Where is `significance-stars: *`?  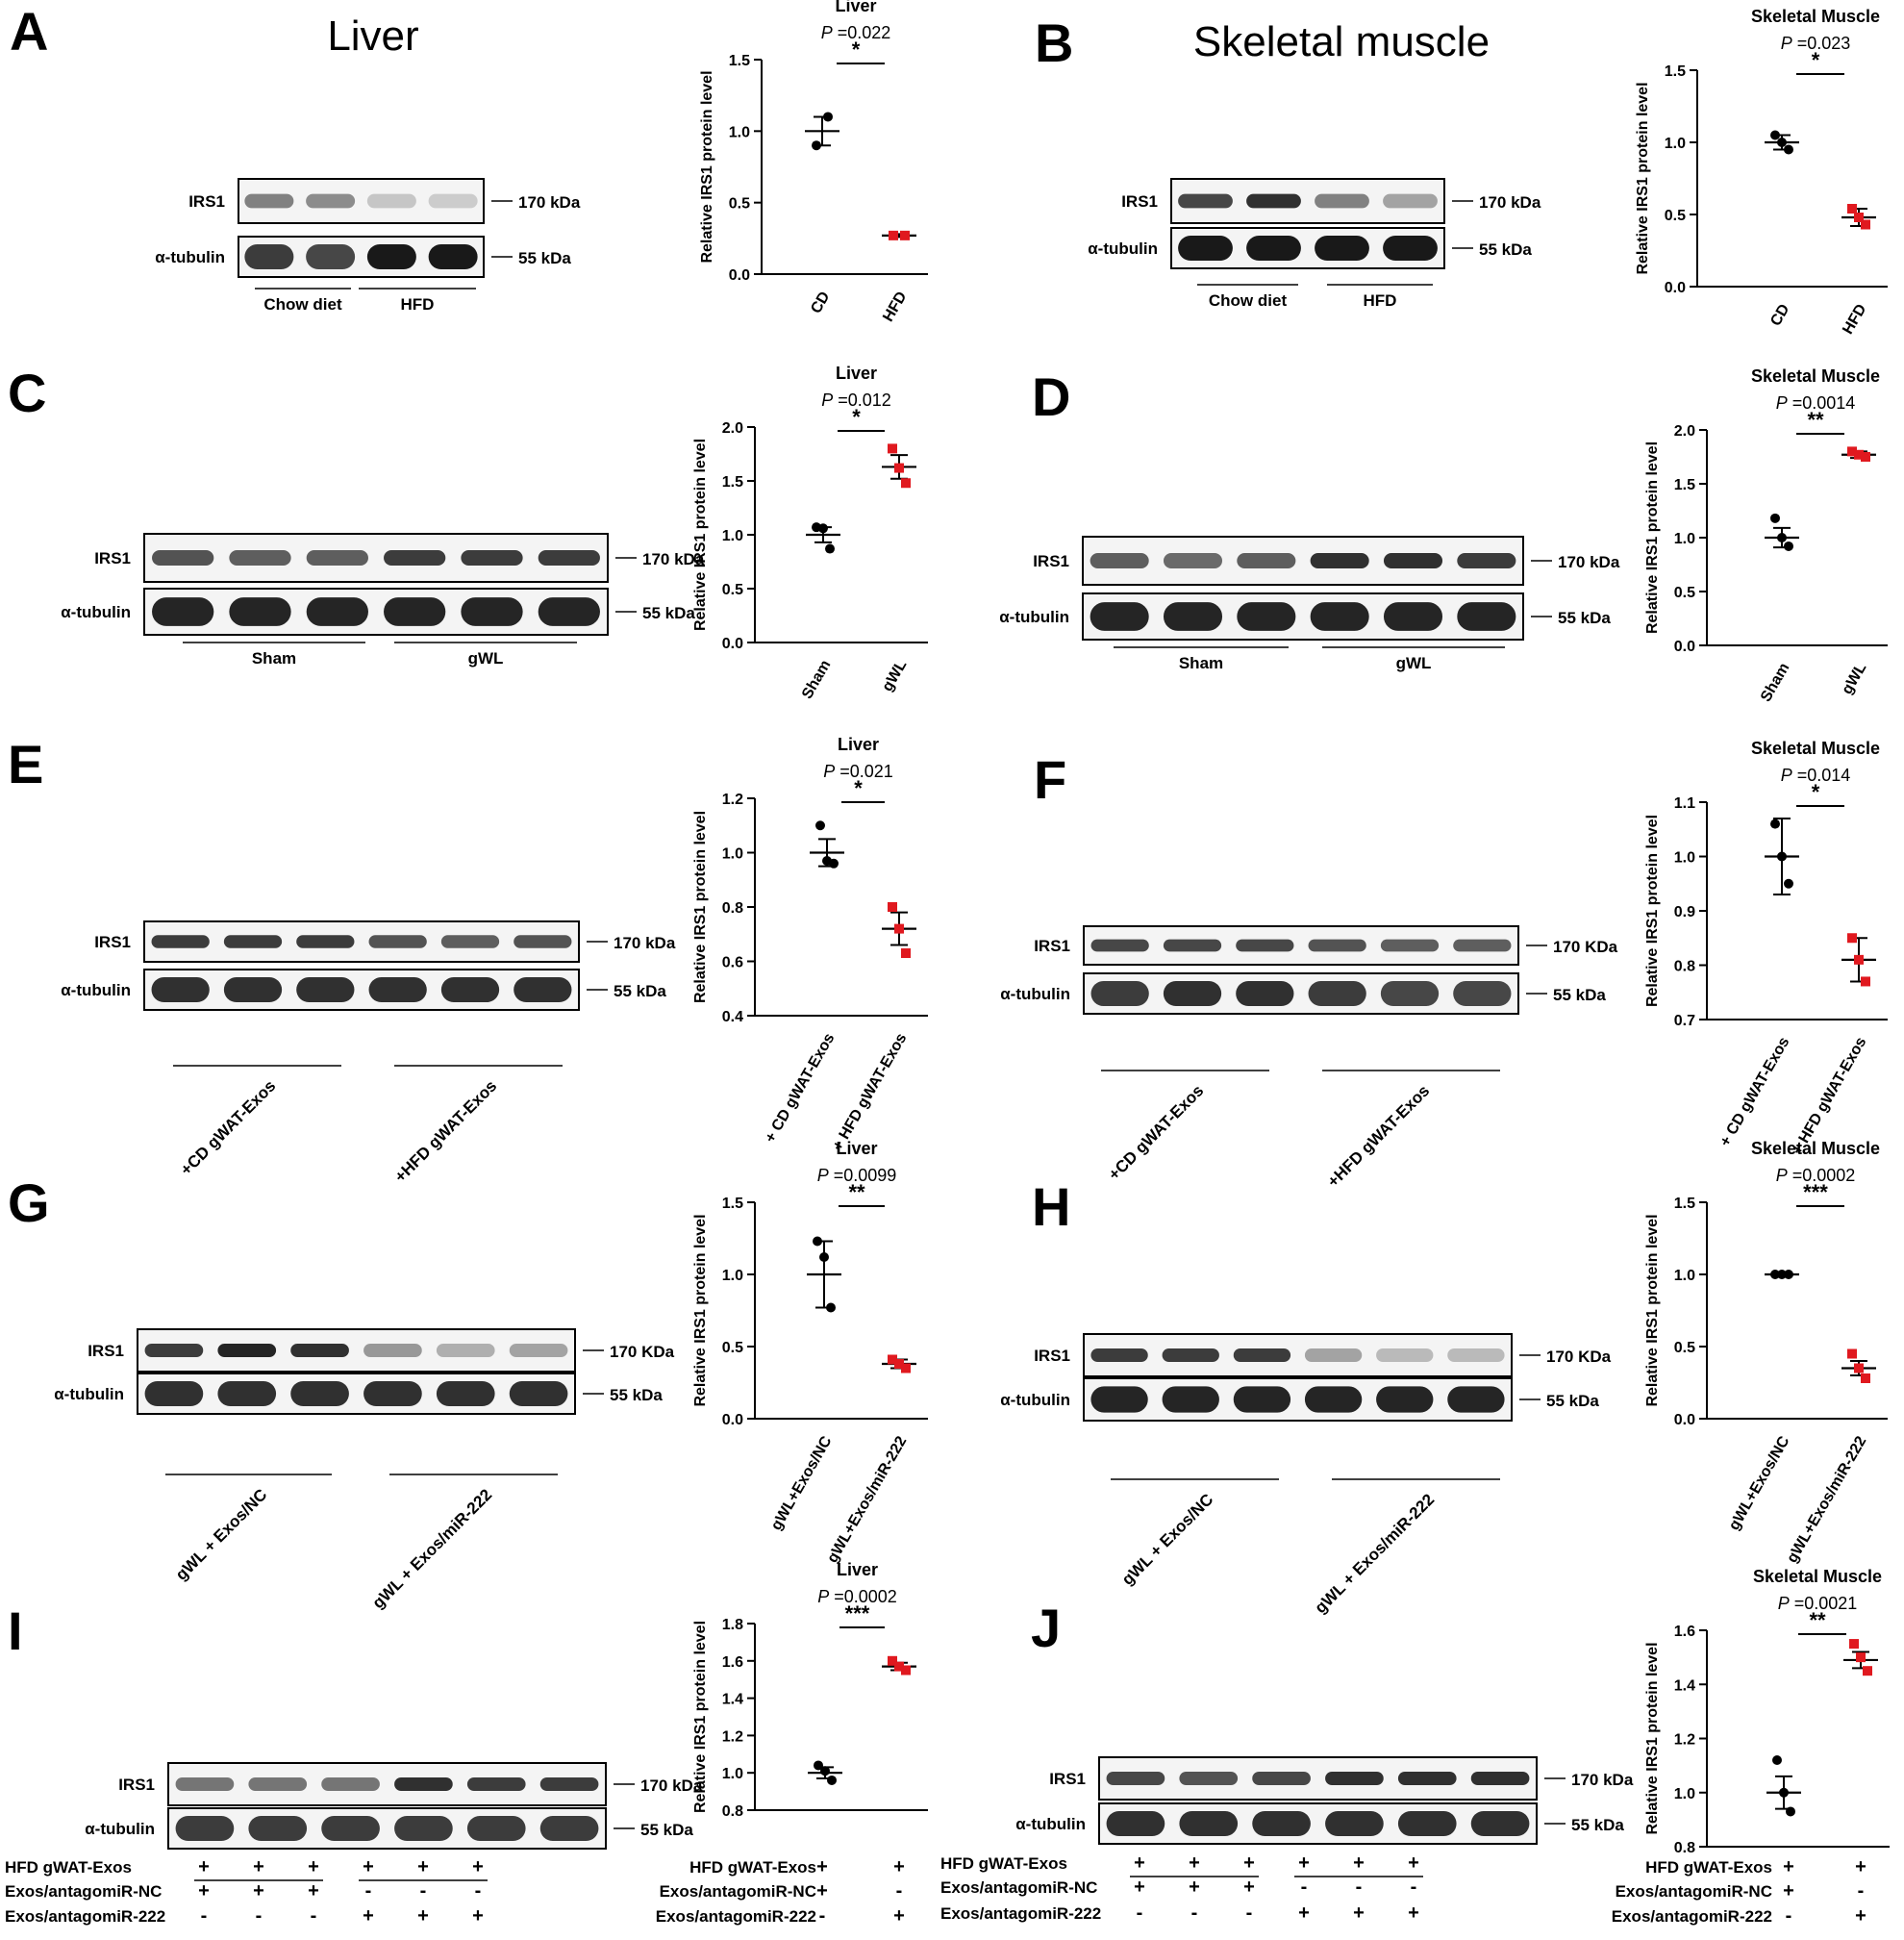 significance-stars: * is located at coordinates (856, 50).